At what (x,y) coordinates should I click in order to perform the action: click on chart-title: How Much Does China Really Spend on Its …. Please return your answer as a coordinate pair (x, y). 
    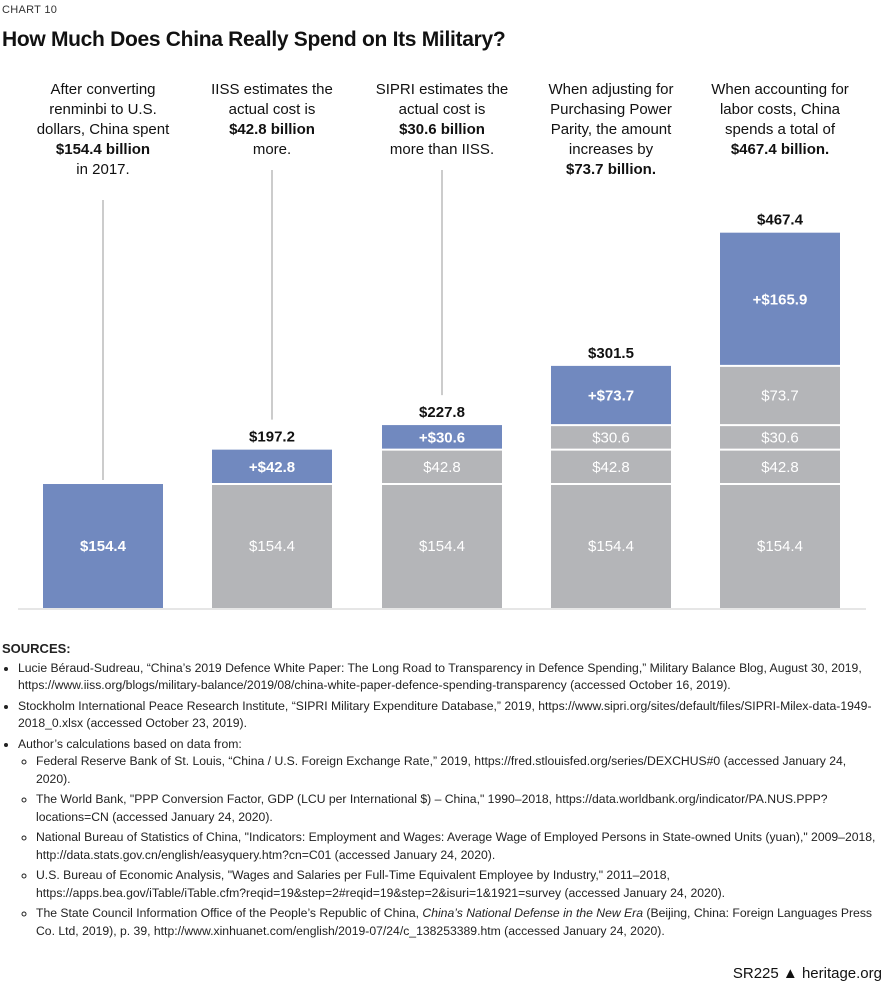
    Looking at the image, I should click on (254, 39).